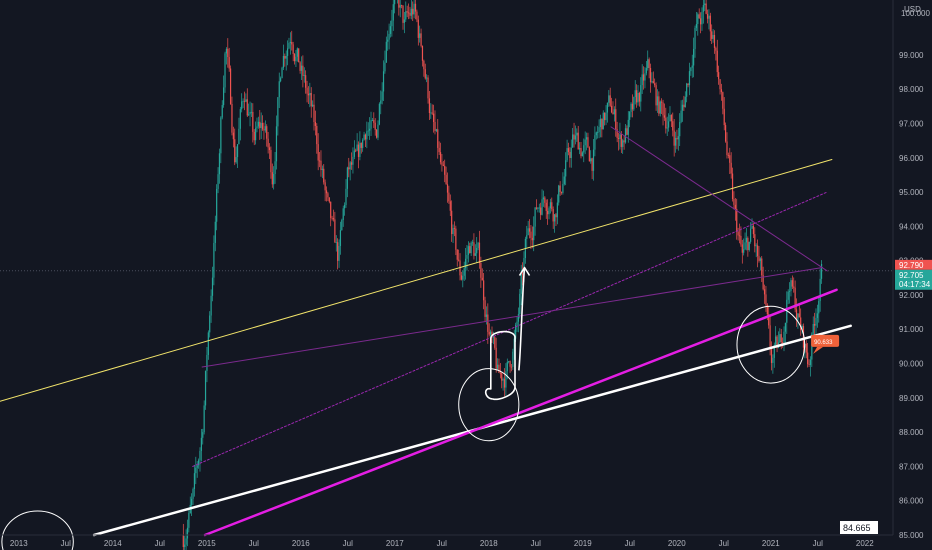  Describe the element at coordinates (207, 543) in the screenshot. I see `x-tick-label: 2015` at that location.